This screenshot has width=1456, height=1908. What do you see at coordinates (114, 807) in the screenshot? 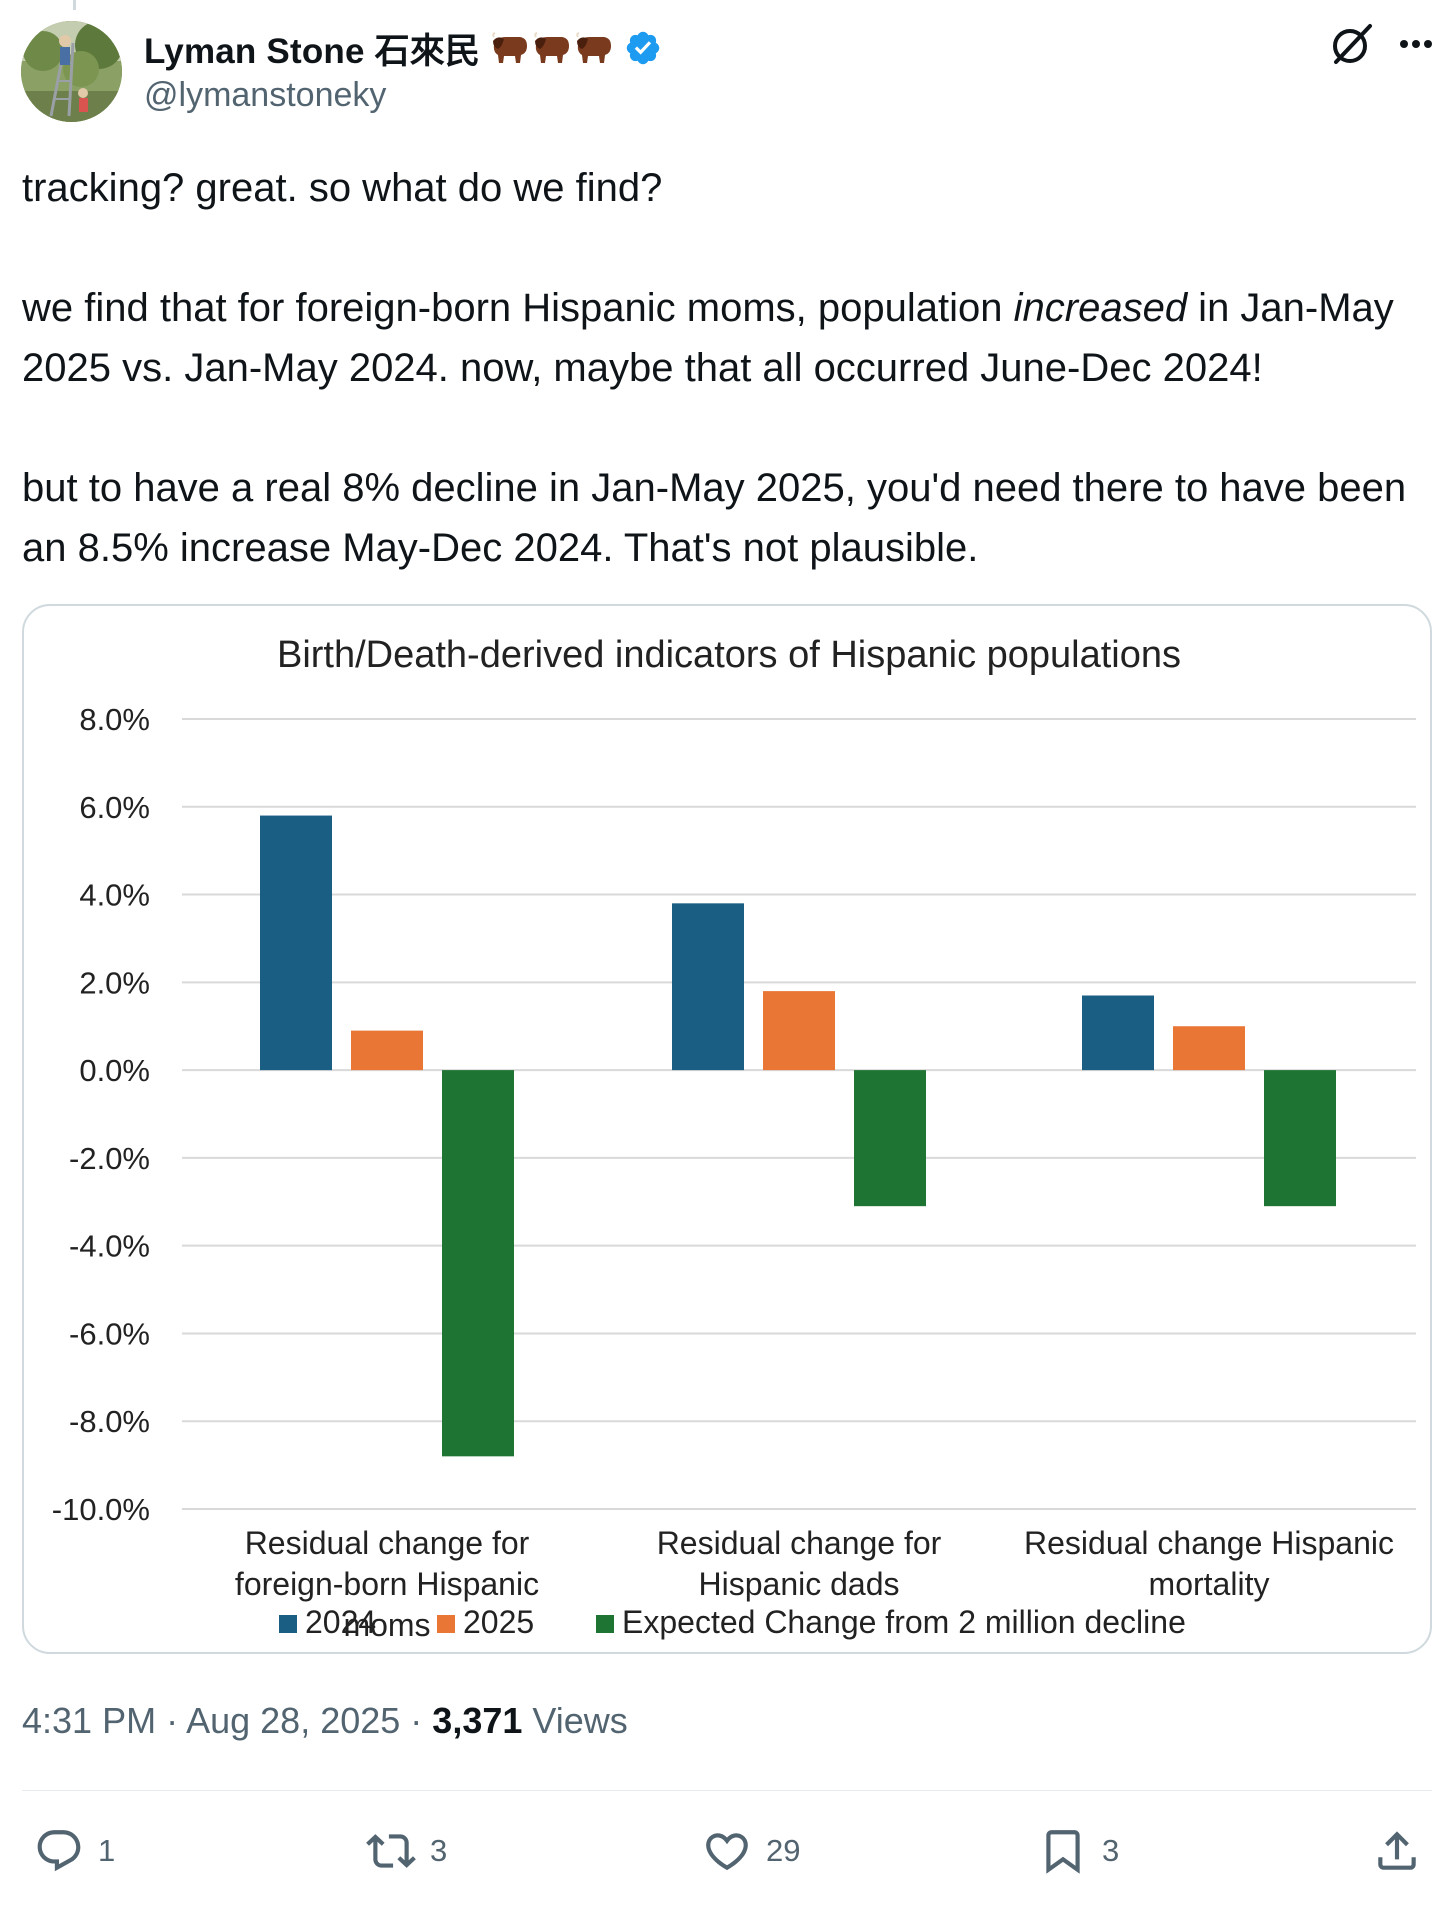
I see `y-tick-label: 6.0%` at bounding box center [114, 807].